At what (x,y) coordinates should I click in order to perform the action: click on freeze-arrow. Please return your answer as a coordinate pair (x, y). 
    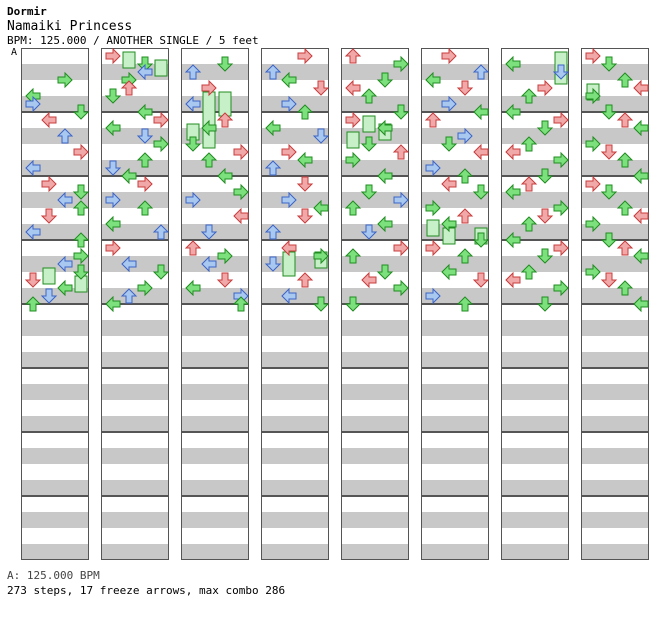
    Looking at the image, I should click on (129, 60).